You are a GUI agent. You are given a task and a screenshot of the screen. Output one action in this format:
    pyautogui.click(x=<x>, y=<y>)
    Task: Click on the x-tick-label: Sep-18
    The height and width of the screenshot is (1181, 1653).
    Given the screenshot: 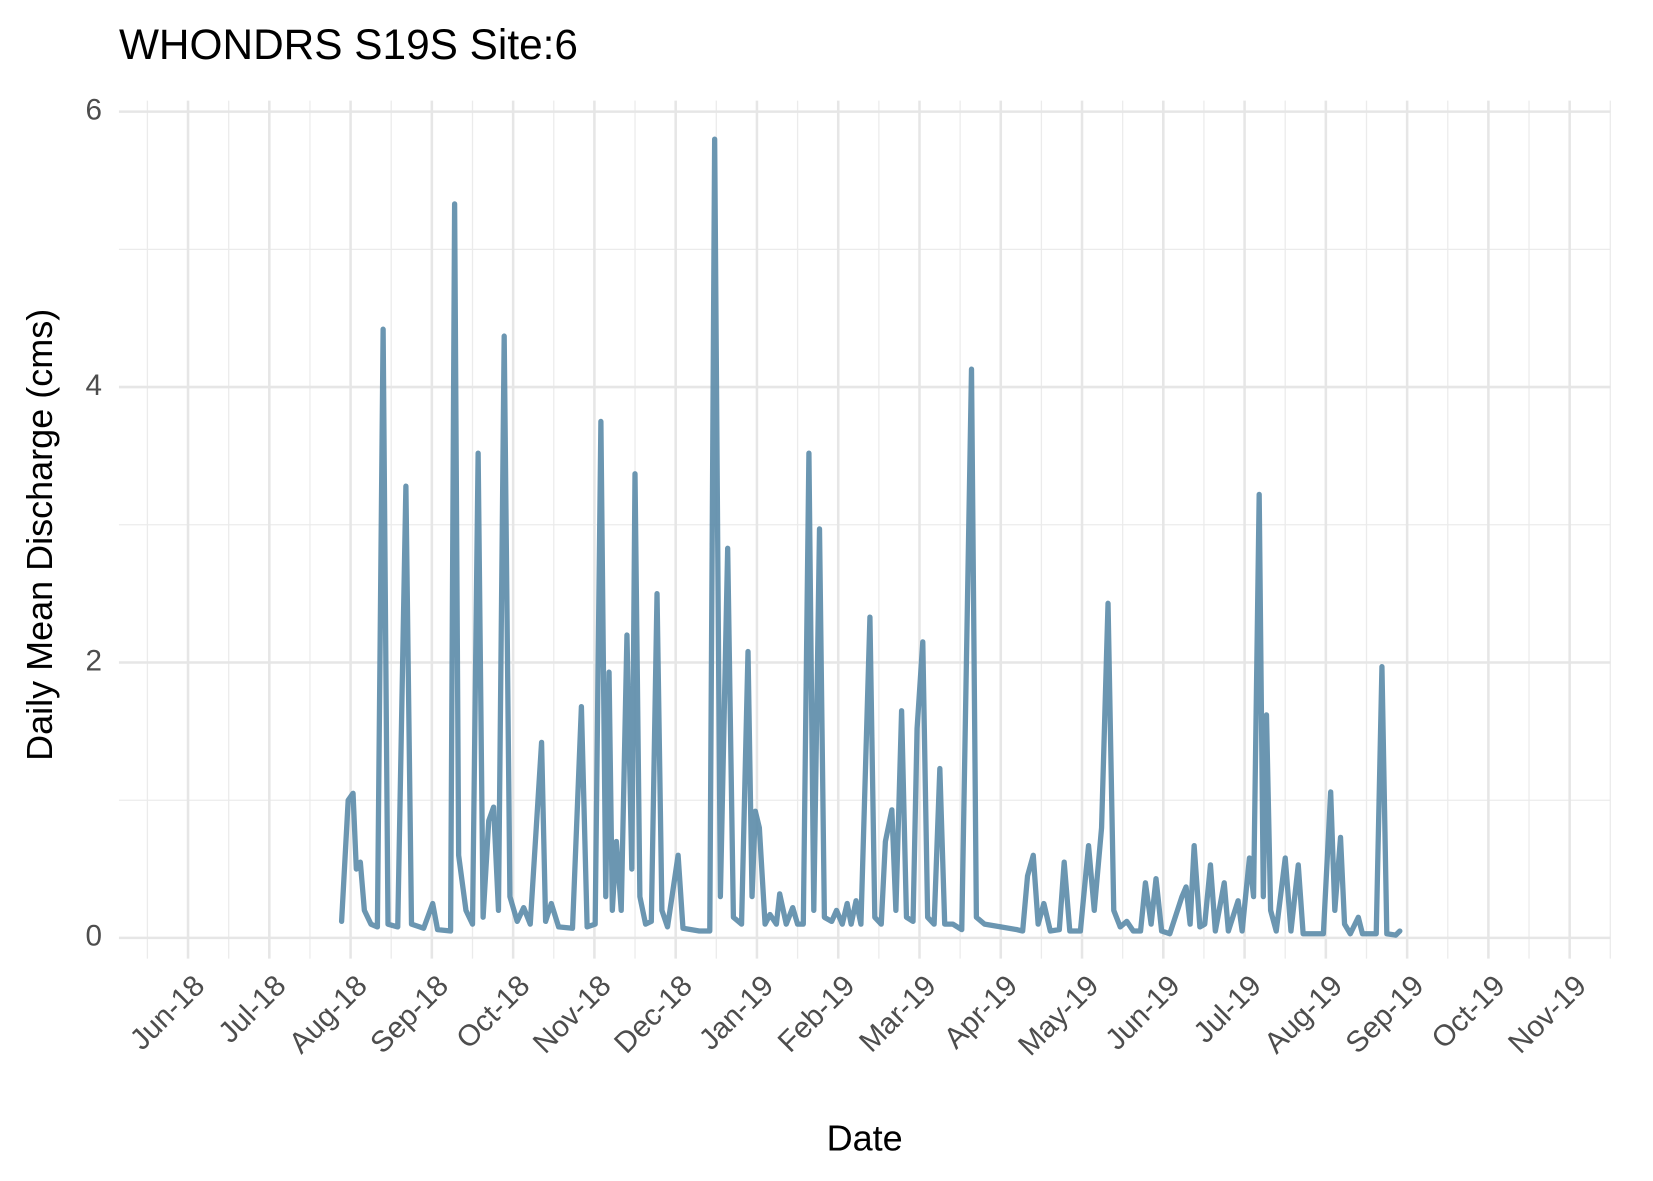 What is the action you would take?
    pyautogui.click(x=409, y=1014)
    